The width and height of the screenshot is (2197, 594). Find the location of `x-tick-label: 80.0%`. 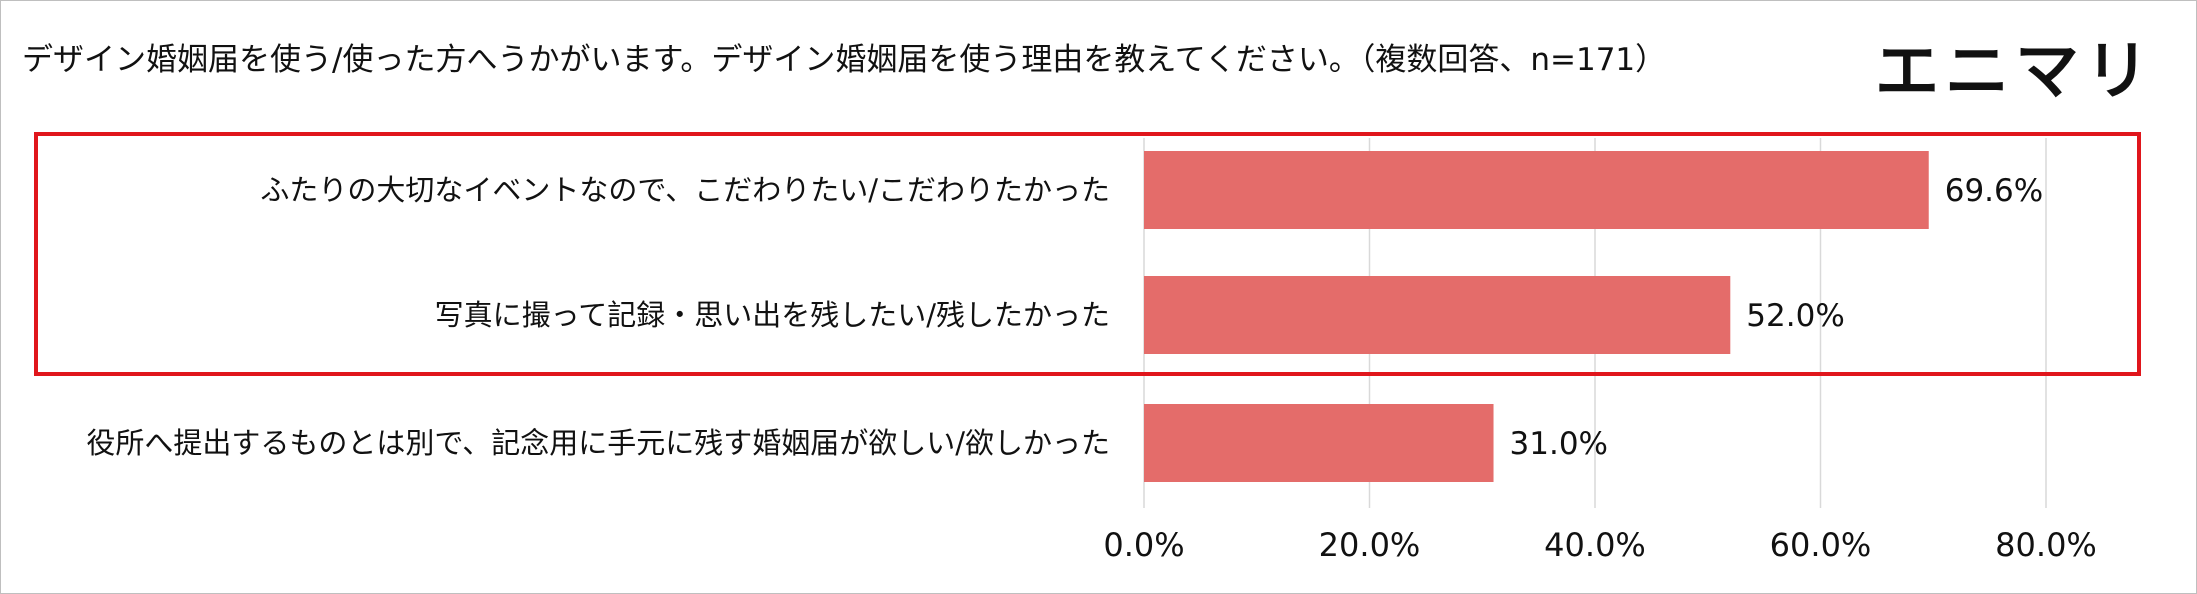

x-tick-label: 80.0% is located at coordinates (2046, 545).